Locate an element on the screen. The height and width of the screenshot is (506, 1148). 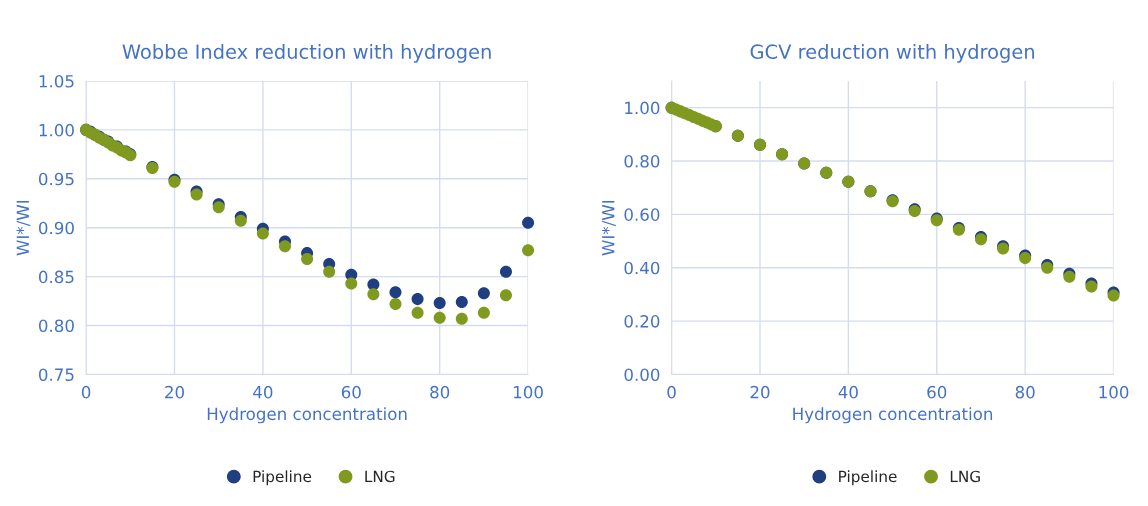
y-tick-label: 0.90 is located at coordinates (56, 228).